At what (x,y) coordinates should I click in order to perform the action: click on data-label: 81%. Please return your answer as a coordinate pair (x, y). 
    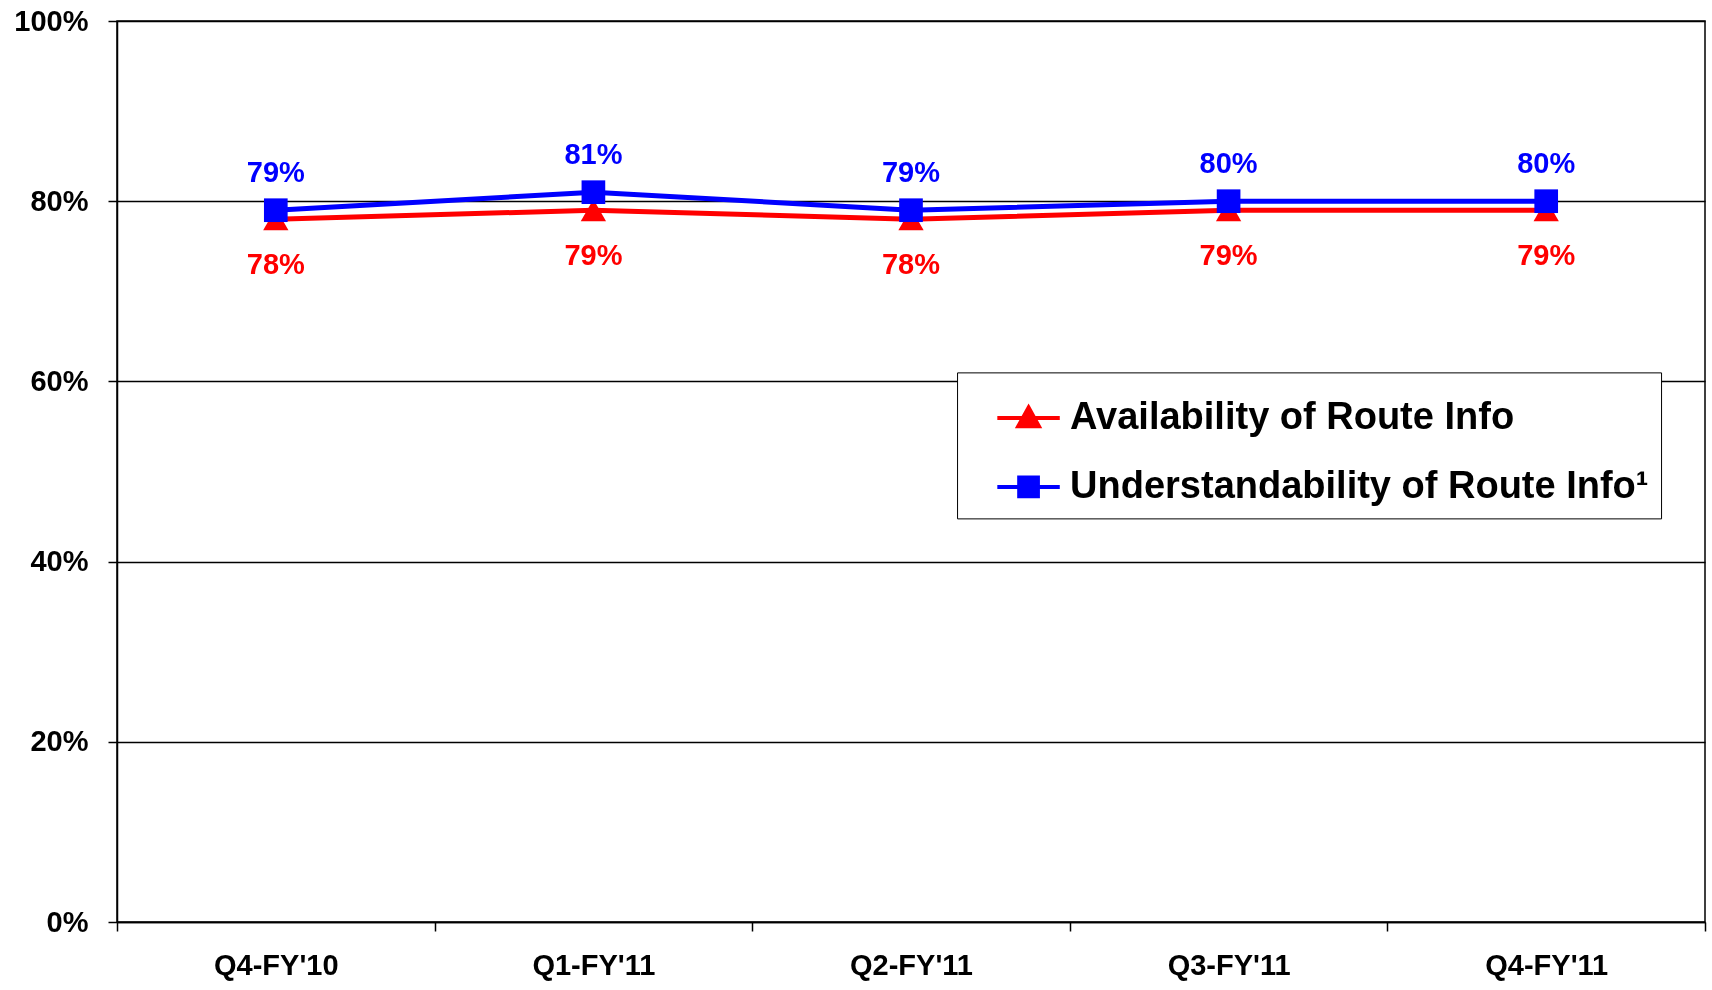
    Looking at the image, I should click on (593, 154).